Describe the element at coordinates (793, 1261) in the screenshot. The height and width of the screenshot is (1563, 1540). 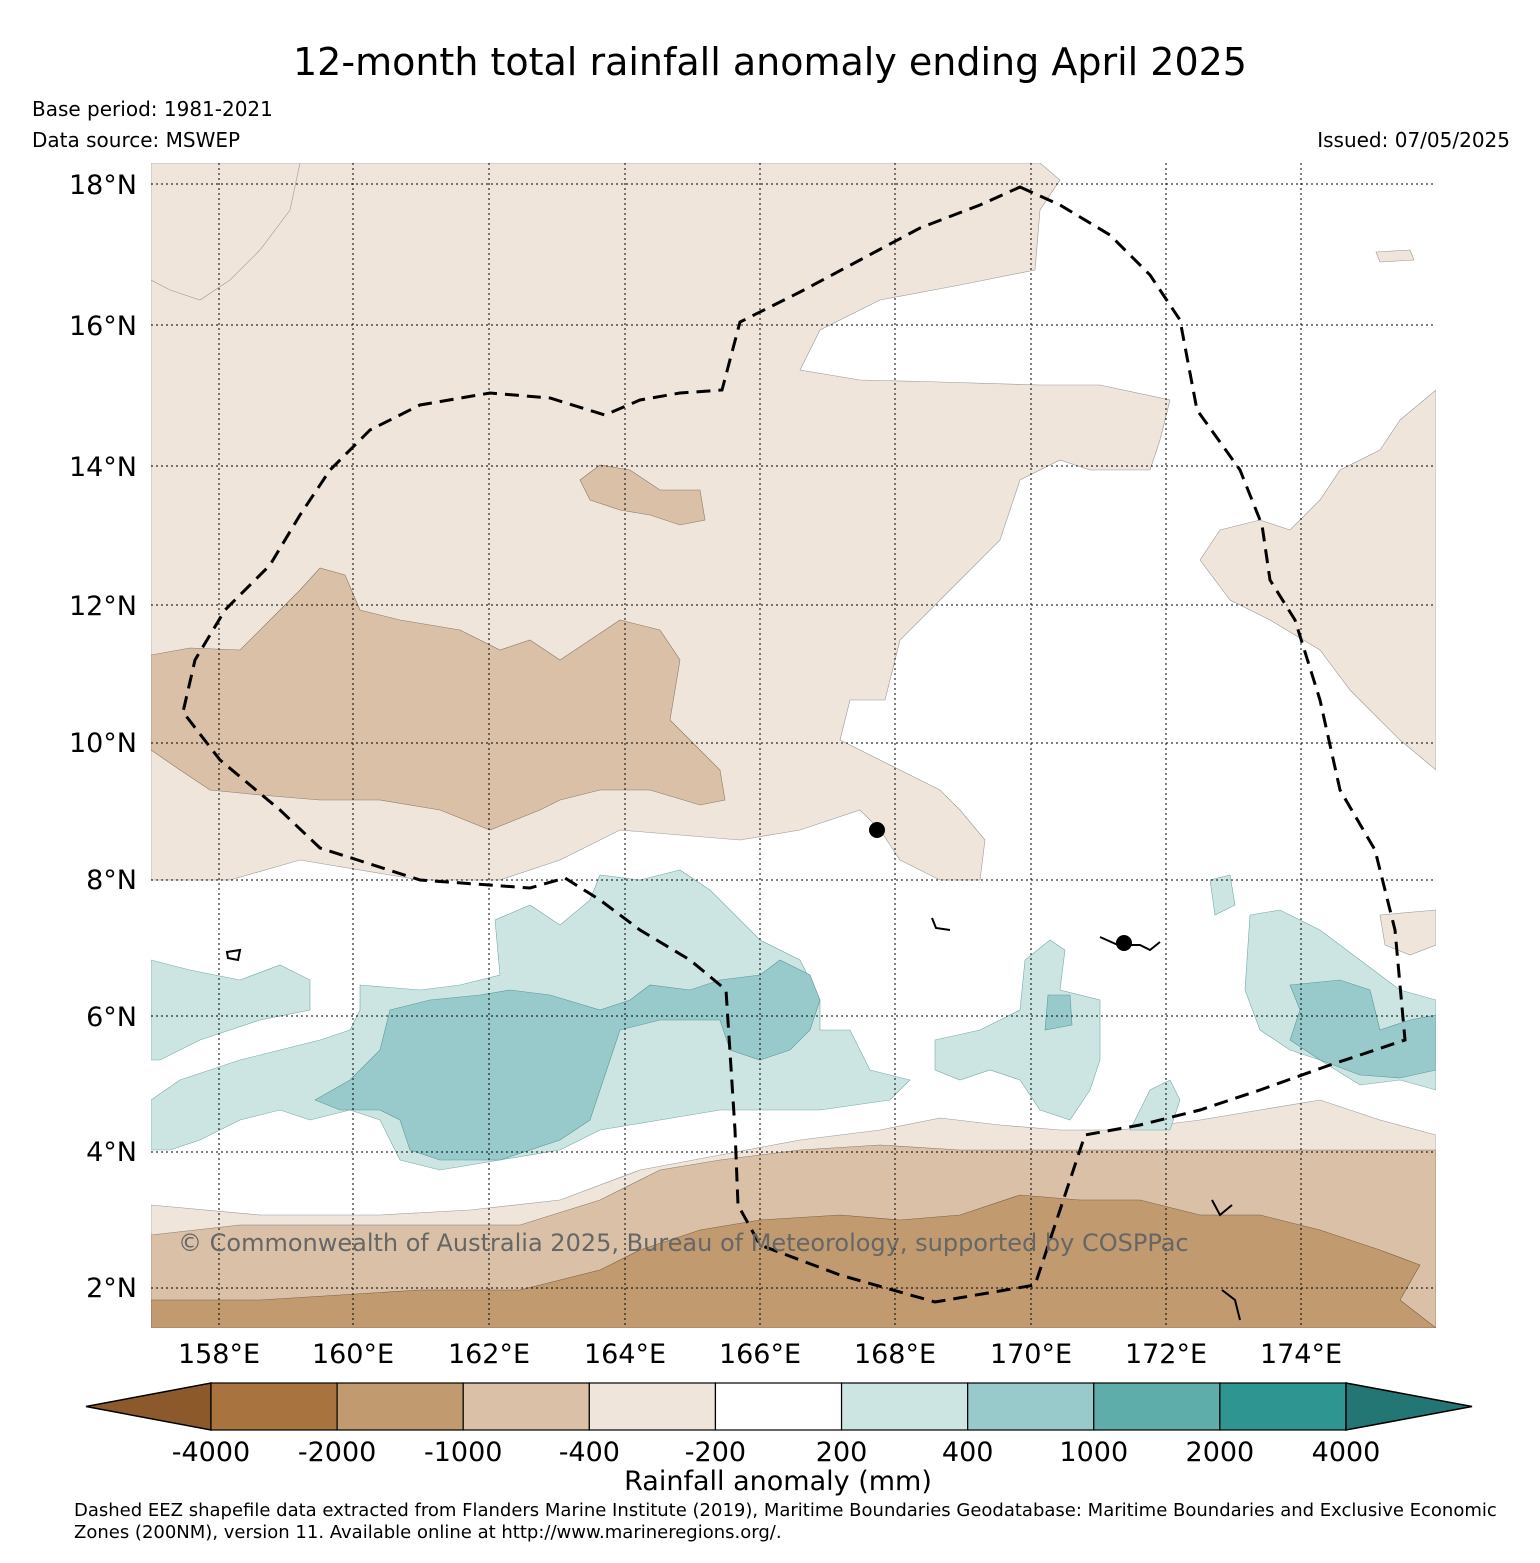
I see `anomaly-region-strong-dry-south` at that location.